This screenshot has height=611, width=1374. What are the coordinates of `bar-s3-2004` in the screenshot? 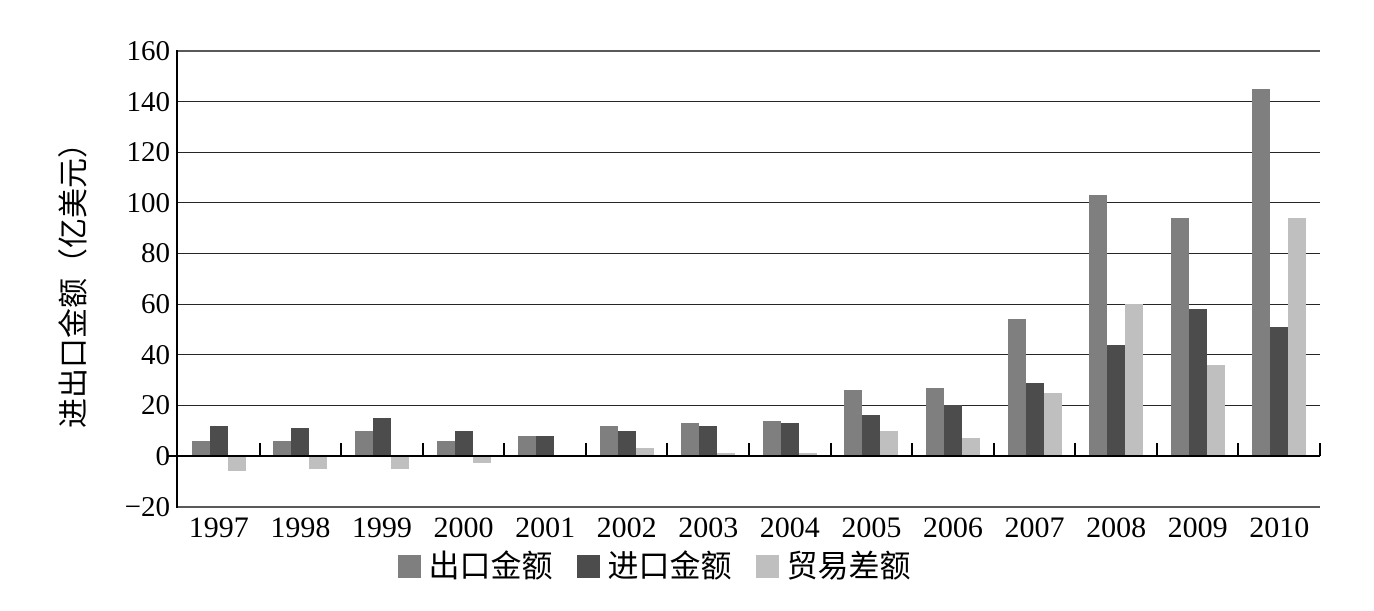 It's located at (807, 454).